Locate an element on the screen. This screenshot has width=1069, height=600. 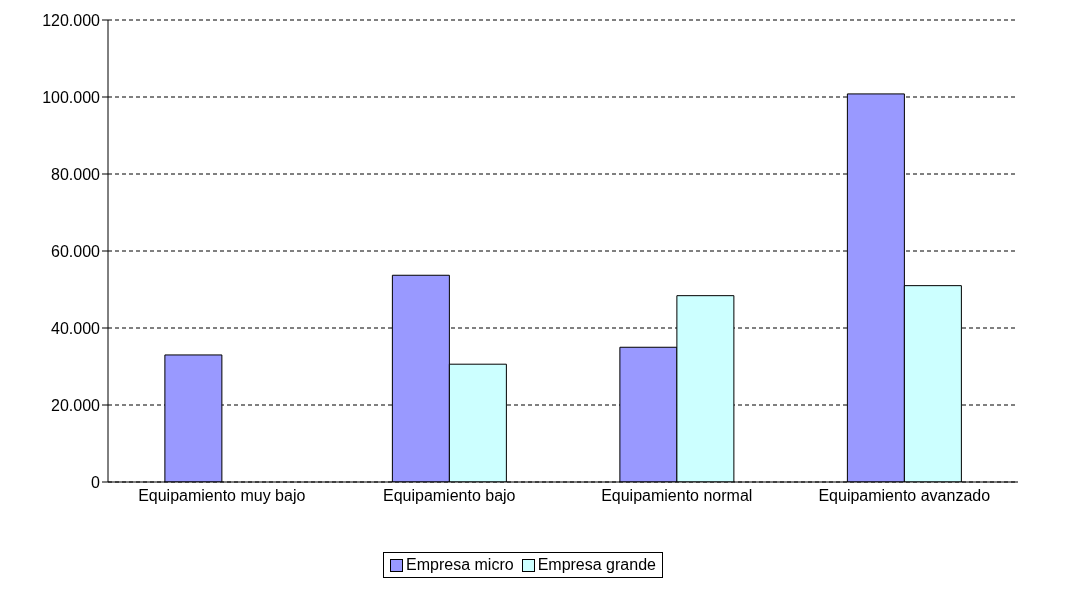
y-tick-label: 60.000 is located at coordinates (76, 251).